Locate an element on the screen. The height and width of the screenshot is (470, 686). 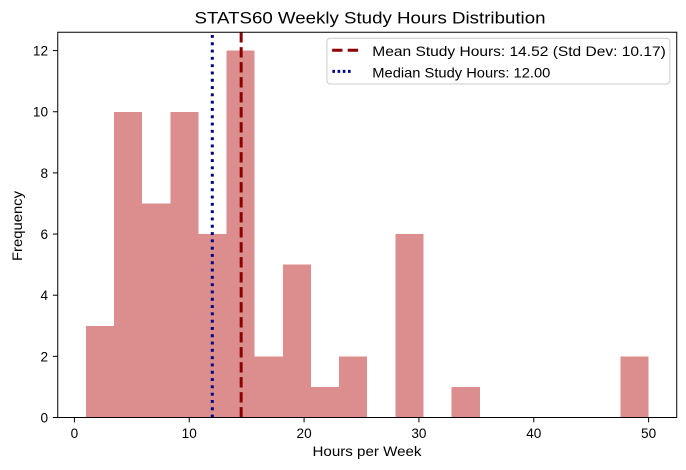
svg-text: 6 is located at coordinates (44, 234).